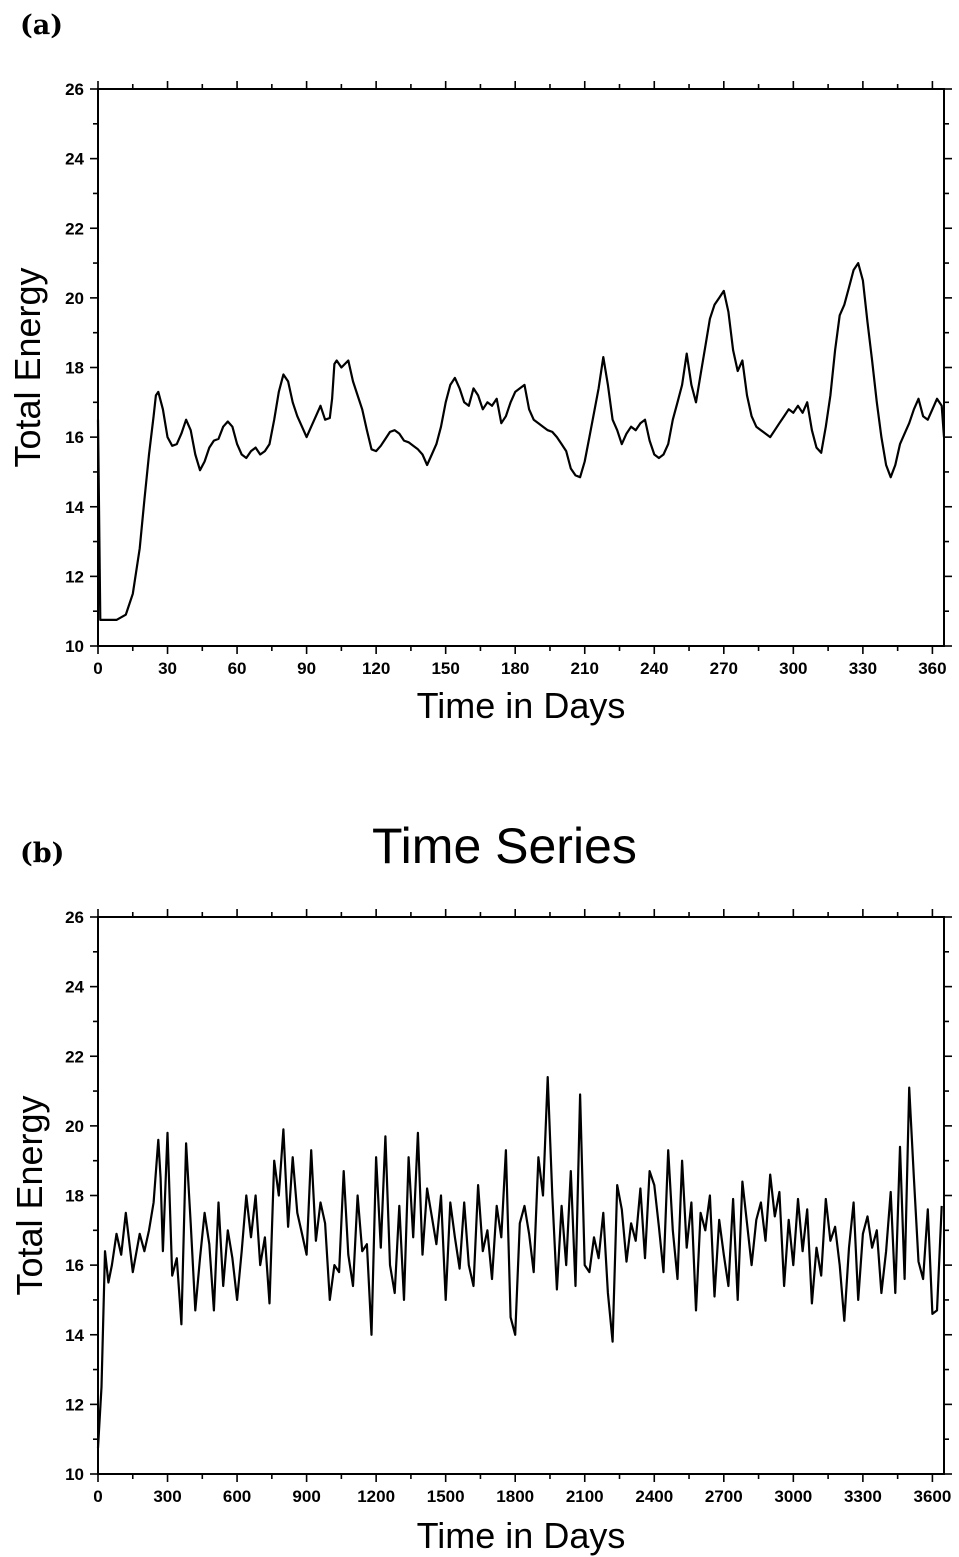  What do you see at coordinates (237, 668) in the screenshot?
I see `x-tick-label: 60` at bounding box center [237, 668].